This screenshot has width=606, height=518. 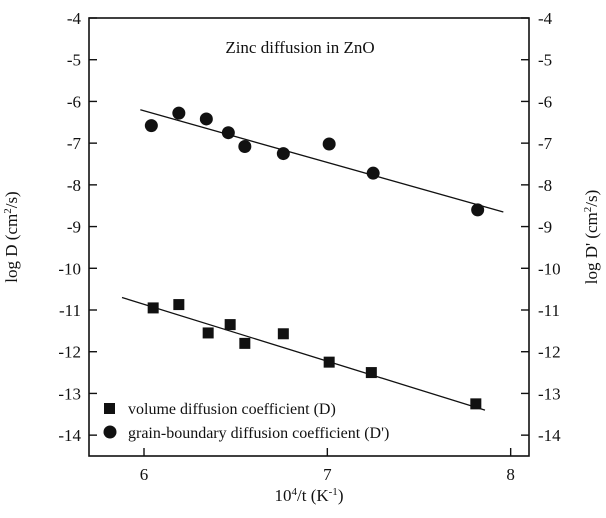 What do you see at coordinates (299, 47) in the screenshot?
I see `chart-title: Zinc diffusion in ZnO` at bounding box center [299, 47].